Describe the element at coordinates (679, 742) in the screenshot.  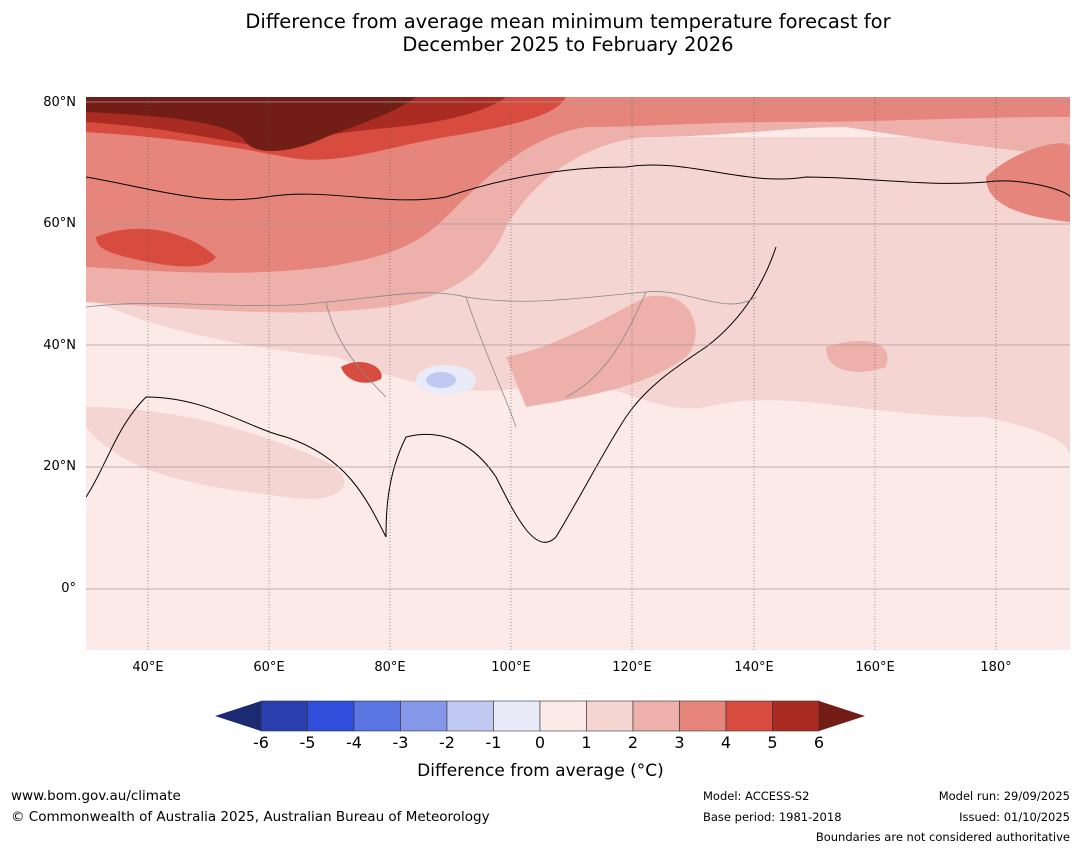
I see `colorbar-tick: 3` at that location.